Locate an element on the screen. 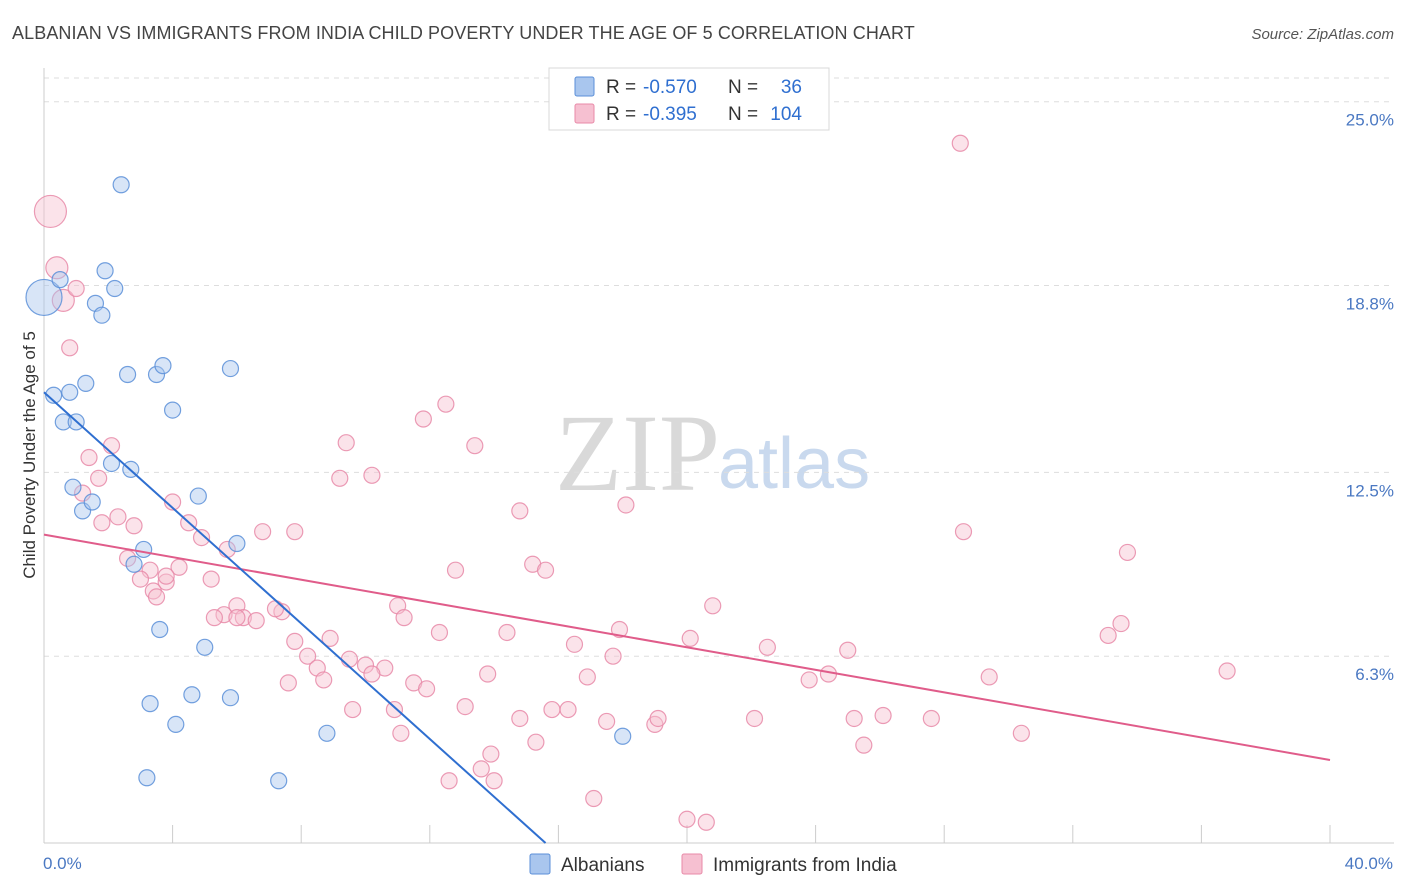 The image size is (1406, 892). y-tick-labels: 6.3% 12.5% 18.8% 25.0% is located at coordinates (1370, 397).